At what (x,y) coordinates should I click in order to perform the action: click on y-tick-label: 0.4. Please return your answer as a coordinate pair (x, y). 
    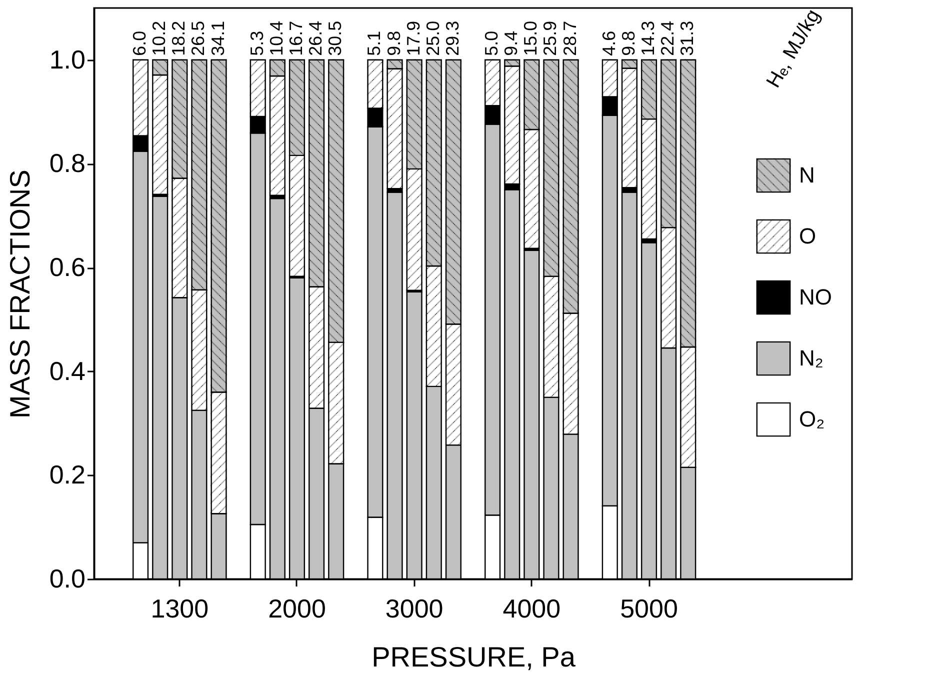
    Looking at the image, I should click on (67, 371).